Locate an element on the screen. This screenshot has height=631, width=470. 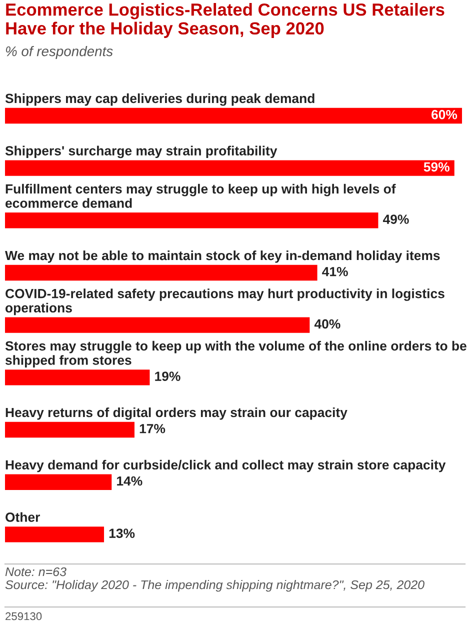
data-label: 17% is located at coordinates (153, 429).